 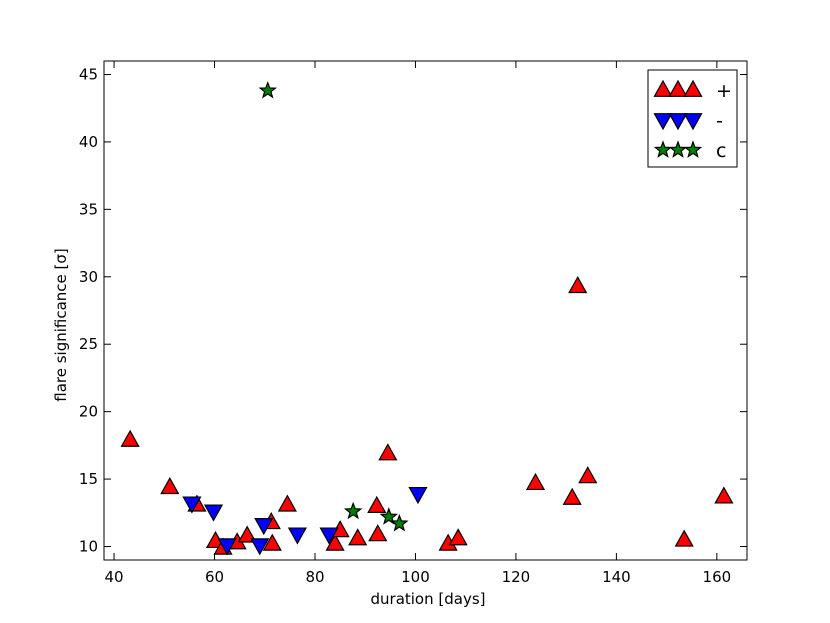 I want to click on y-axis-label: flare significance [σ], so click(x=61, y=325).